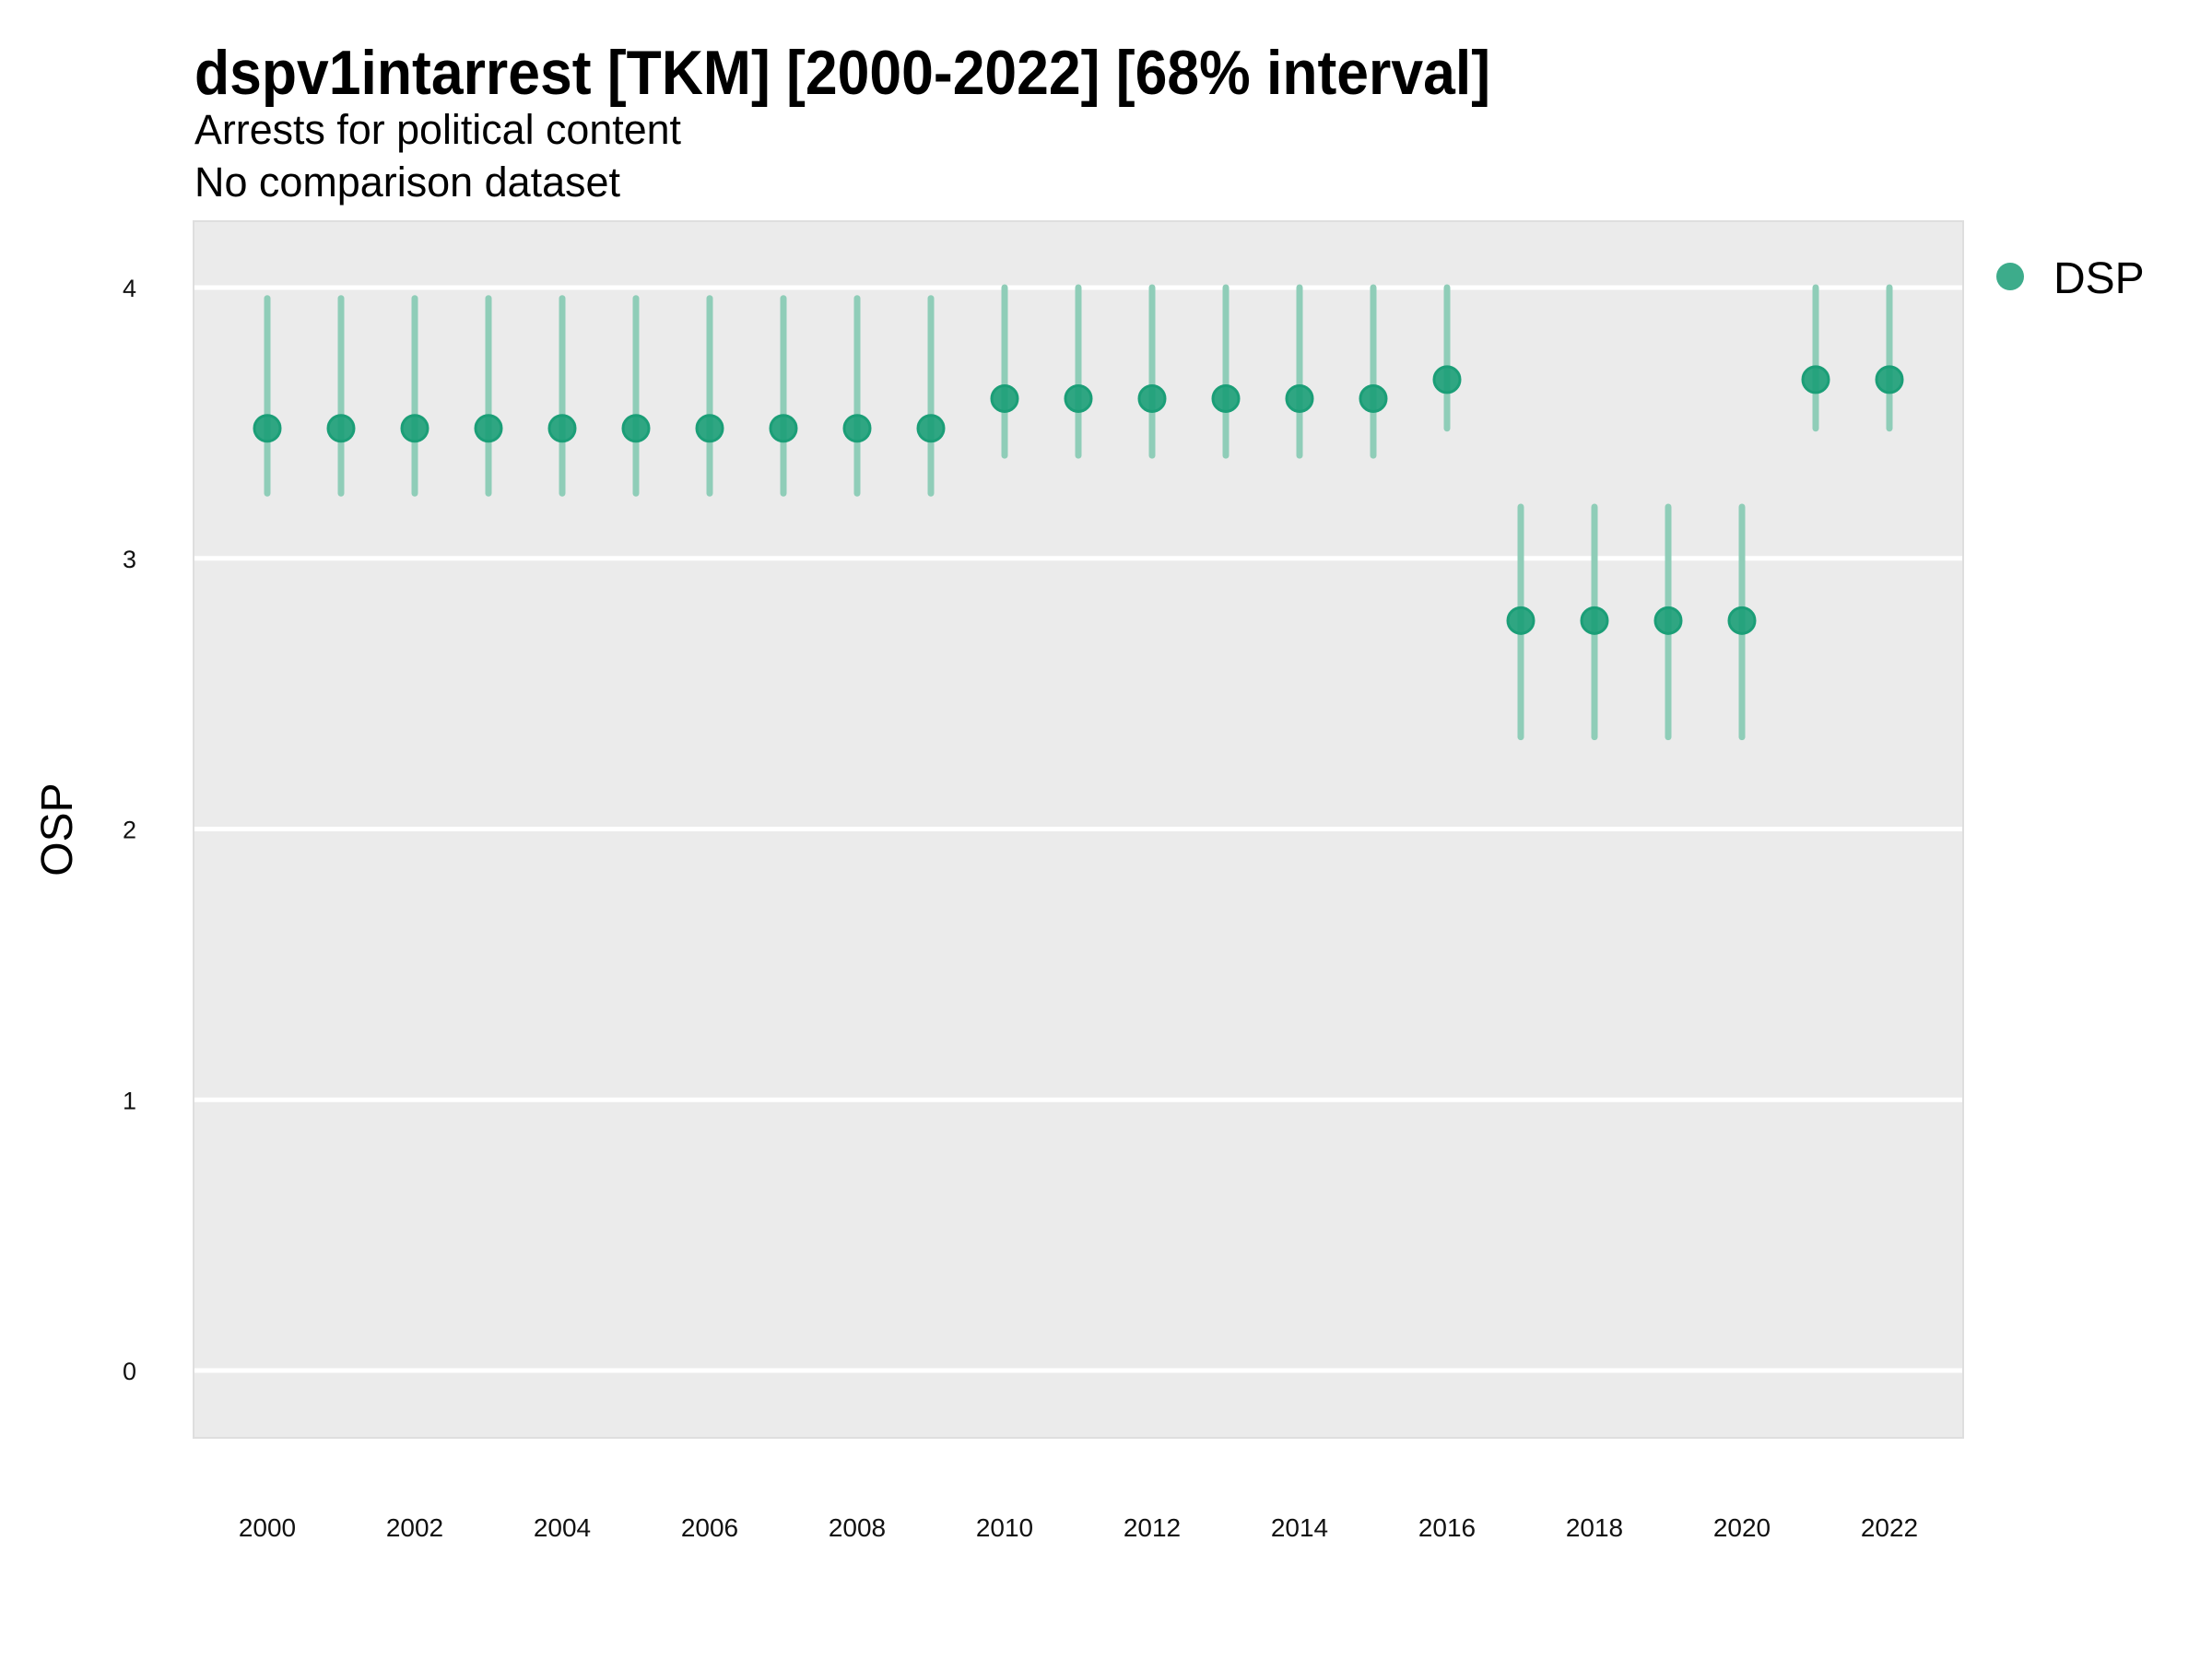  What do you see at coordinates (129, 1100) in the screenshot?
I see `y-tick-label: 1` at bounding box center [129, 1100].